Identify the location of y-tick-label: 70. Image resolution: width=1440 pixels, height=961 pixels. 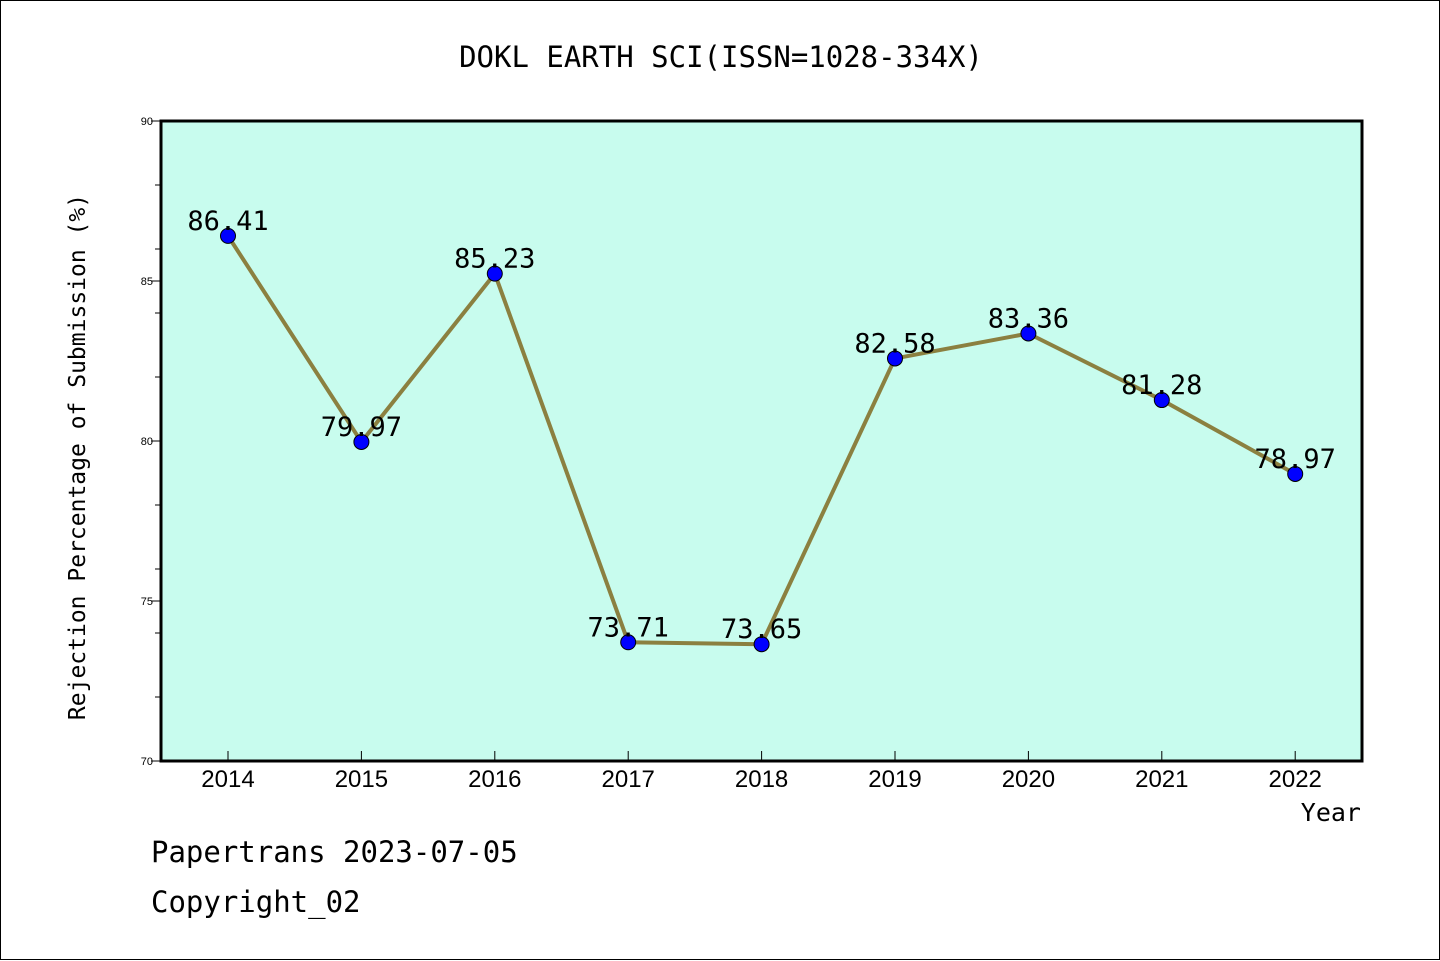
(147, 762).